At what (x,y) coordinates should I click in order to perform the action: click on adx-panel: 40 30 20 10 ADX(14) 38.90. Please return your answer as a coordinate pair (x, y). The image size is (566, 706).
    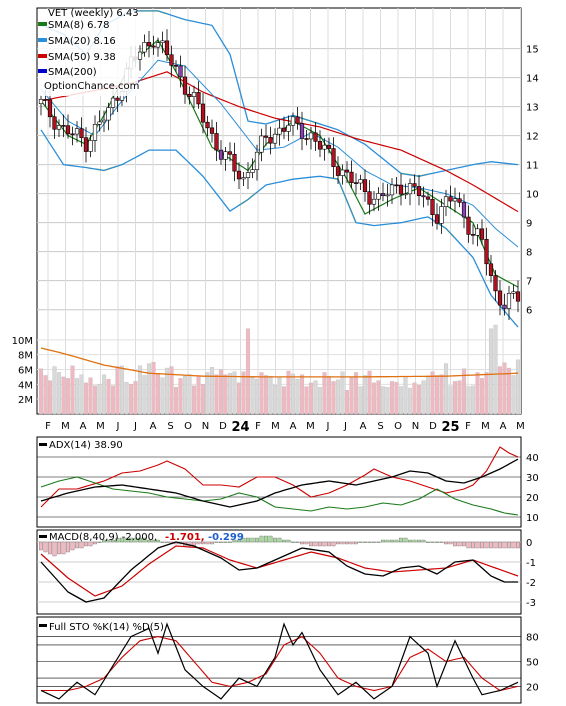
    Looking at the image, I should click on (287, 482).